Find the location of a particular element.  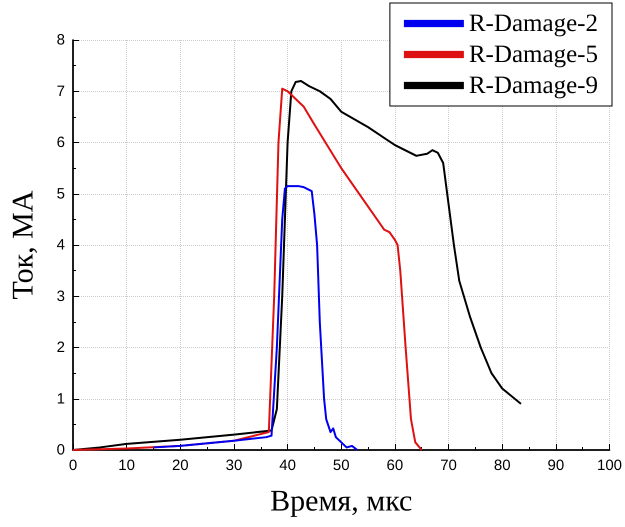

y-tick-label: 0 is located at coordinates (60, 450).